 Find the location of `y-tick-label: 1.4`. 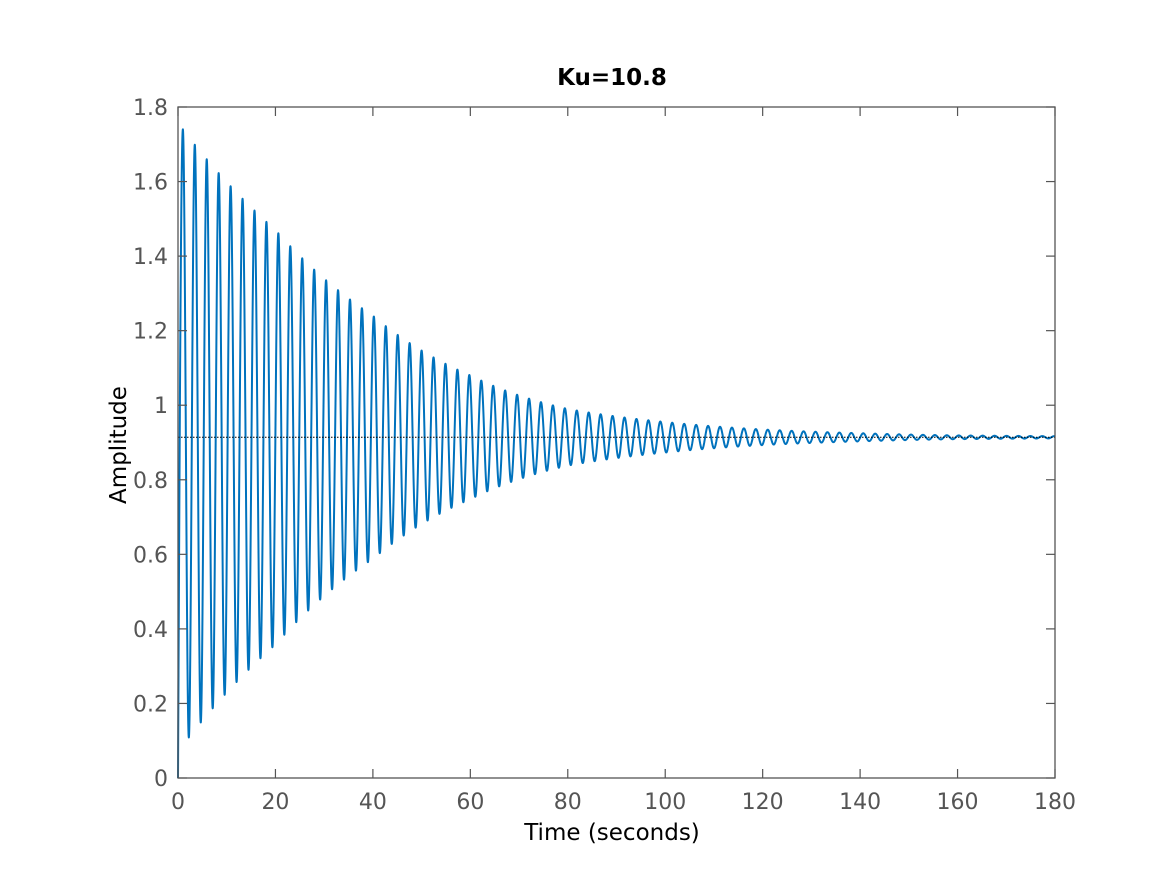

y-tick-label: 1.4 is located at coordinates (150, 257).